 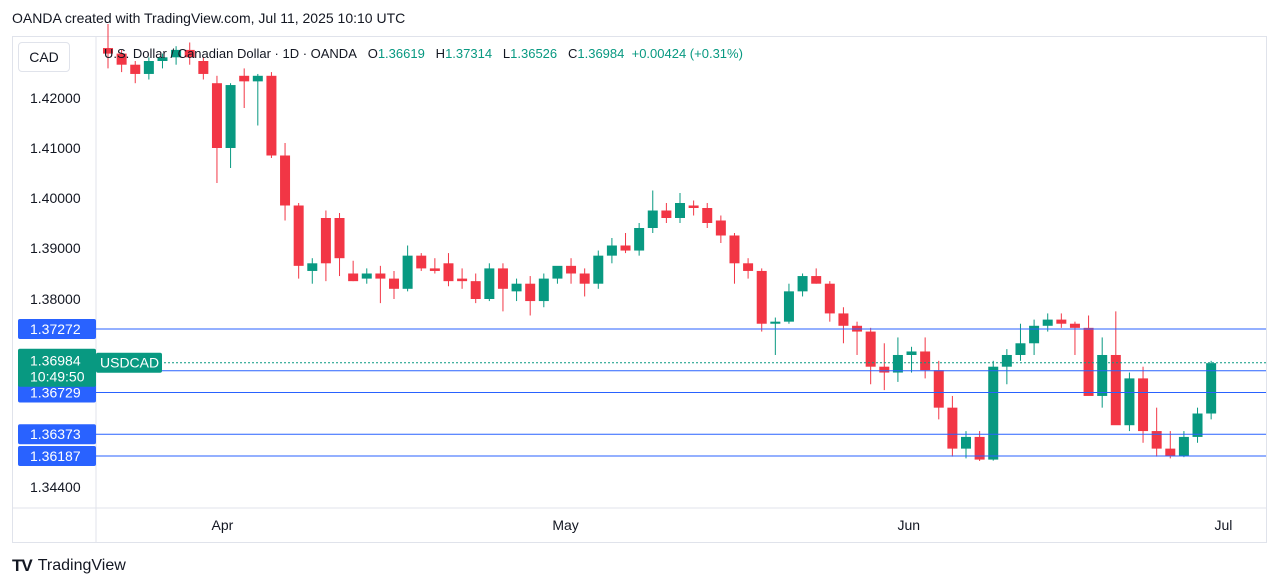 I want to click on low-label: L, so click(x=506, y=53).